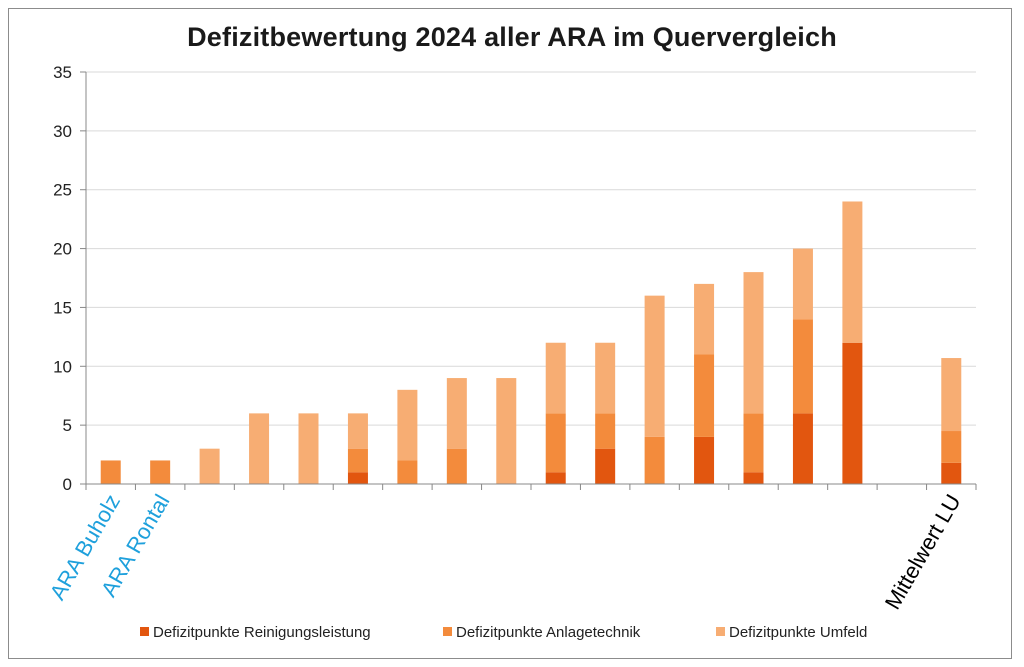  I want to click on x-category-label: Mittelwert LU, so click(923, 552).